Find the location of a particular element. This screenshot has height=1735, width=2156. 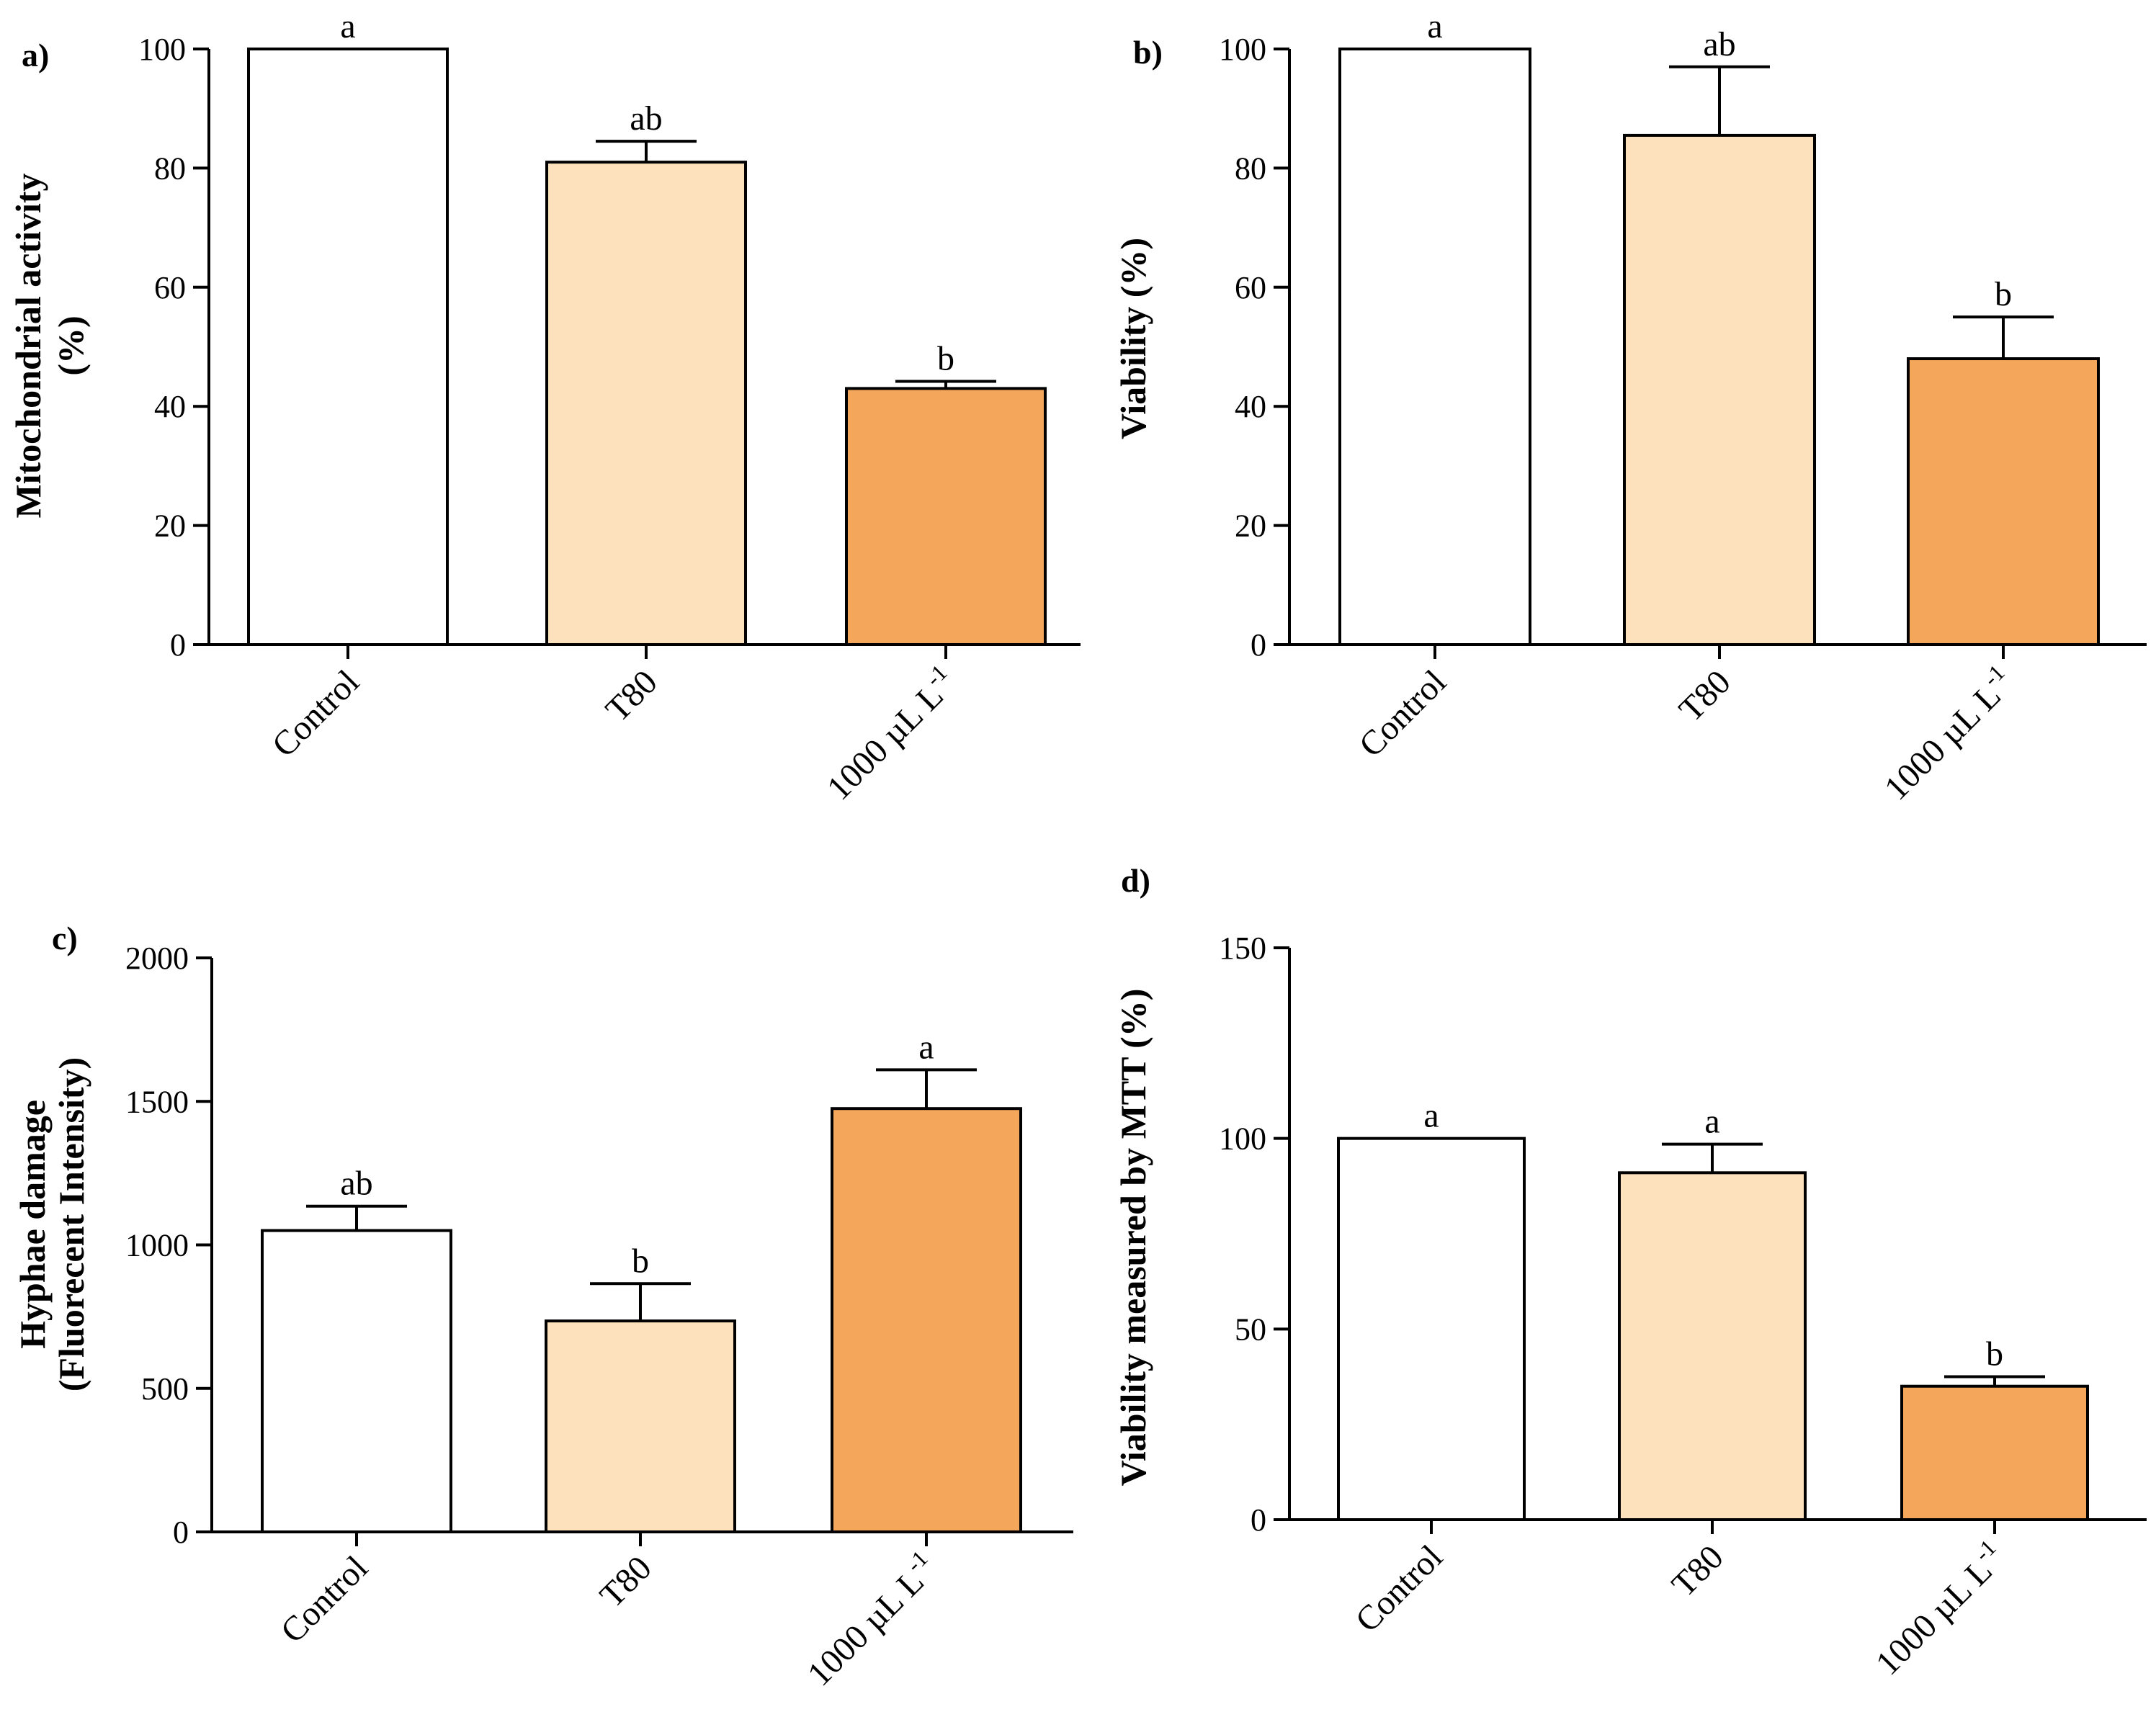

panel-c-category-label: T80 is located at coordinates (626, 1581).